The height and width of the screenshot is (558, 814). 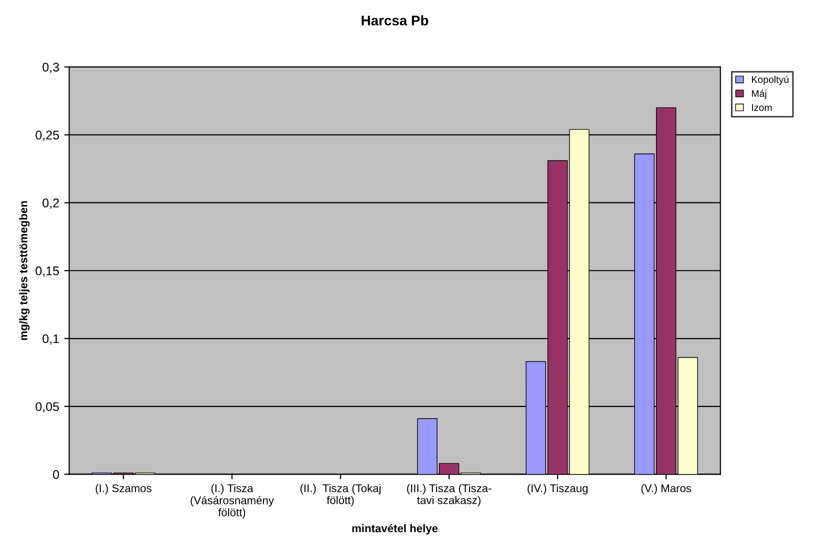 What do you see at coordinates (50, 339) in the screenshot?
I see `y-tick-label: 0,1` at bounding box center [50, 339].